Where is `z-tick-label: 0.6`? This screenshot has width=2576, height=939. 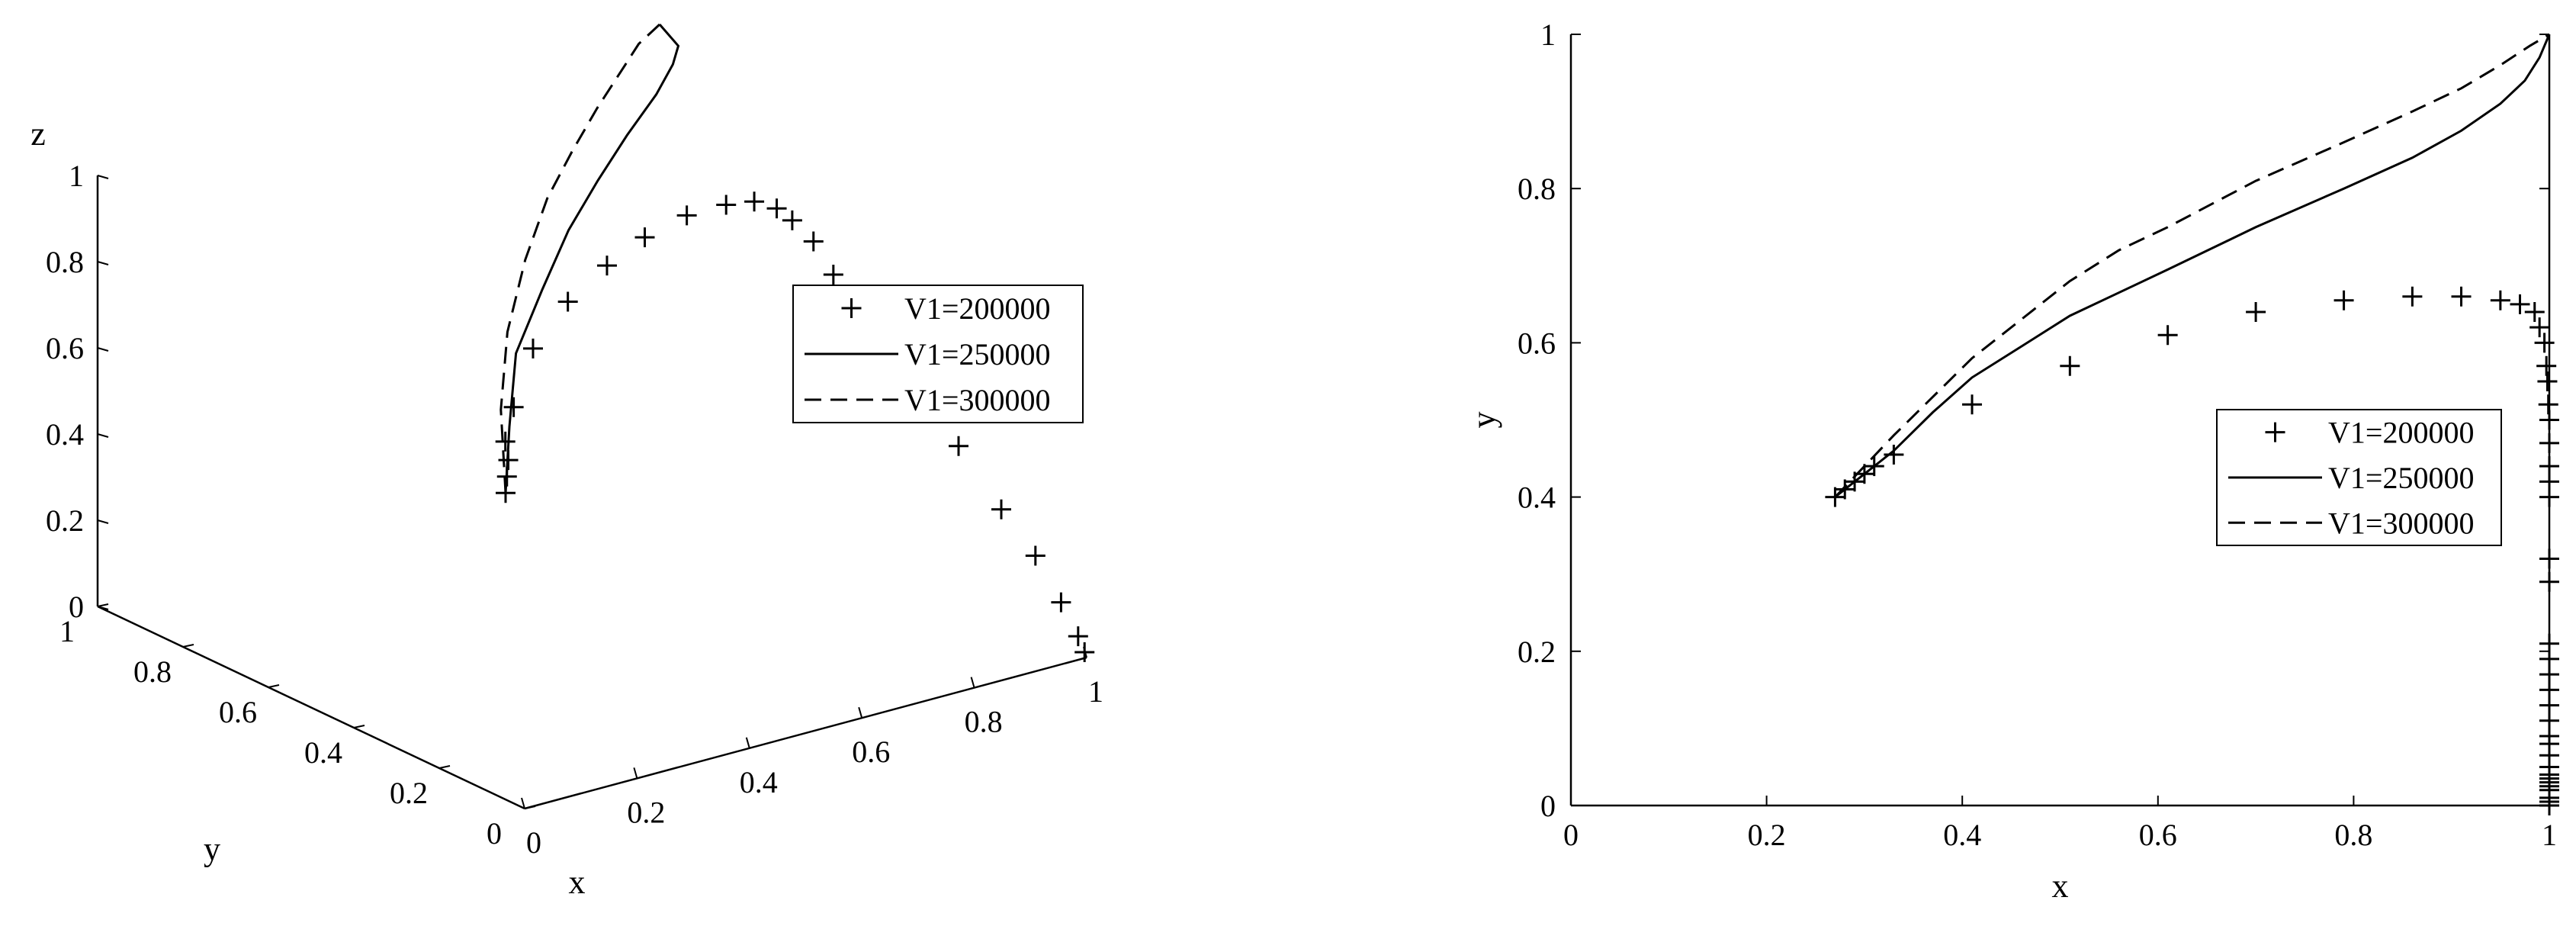 z-tick-label: 0.6 is located at coordinates (65, 348).